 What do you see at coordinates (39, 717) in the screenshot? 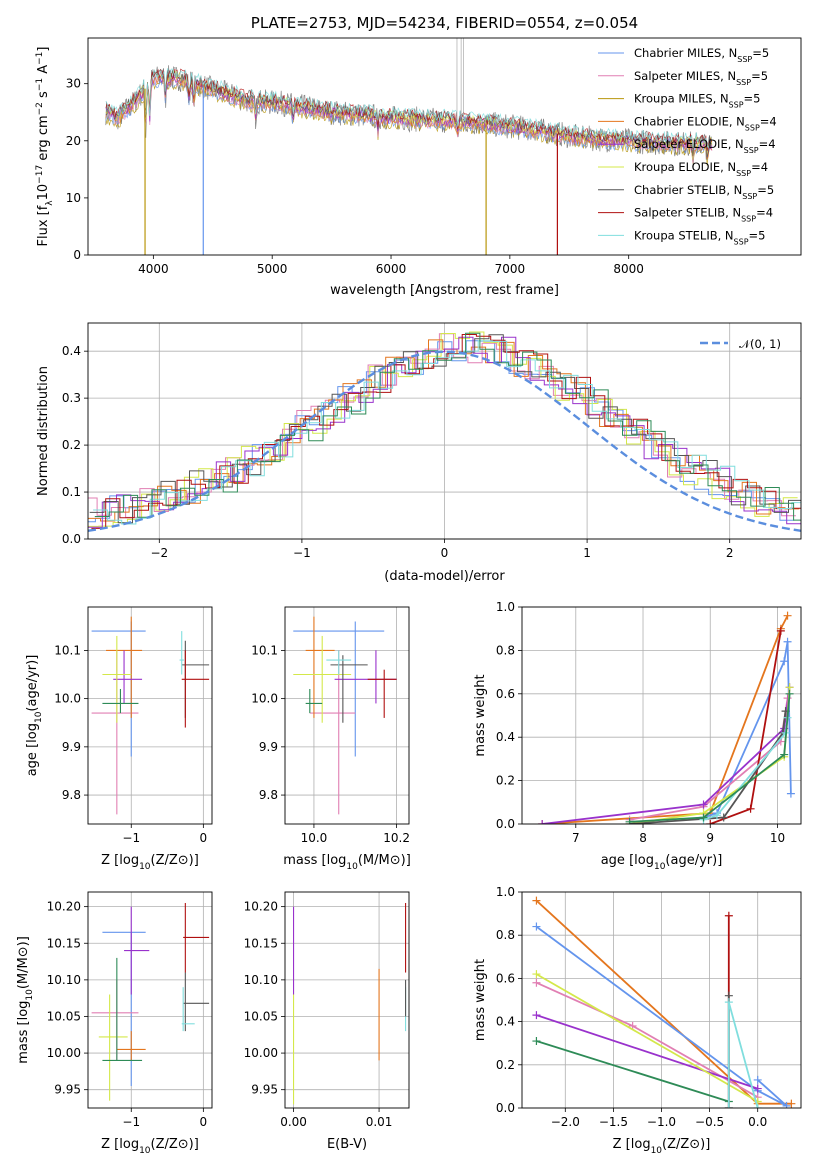
I see `y-axis-label-sub: 10` at bounding box center [39, 717].